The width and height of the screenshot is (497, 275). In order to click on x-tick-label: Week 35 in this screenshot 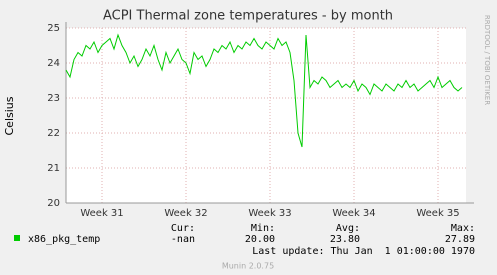, I will do `click(437, 213)`.